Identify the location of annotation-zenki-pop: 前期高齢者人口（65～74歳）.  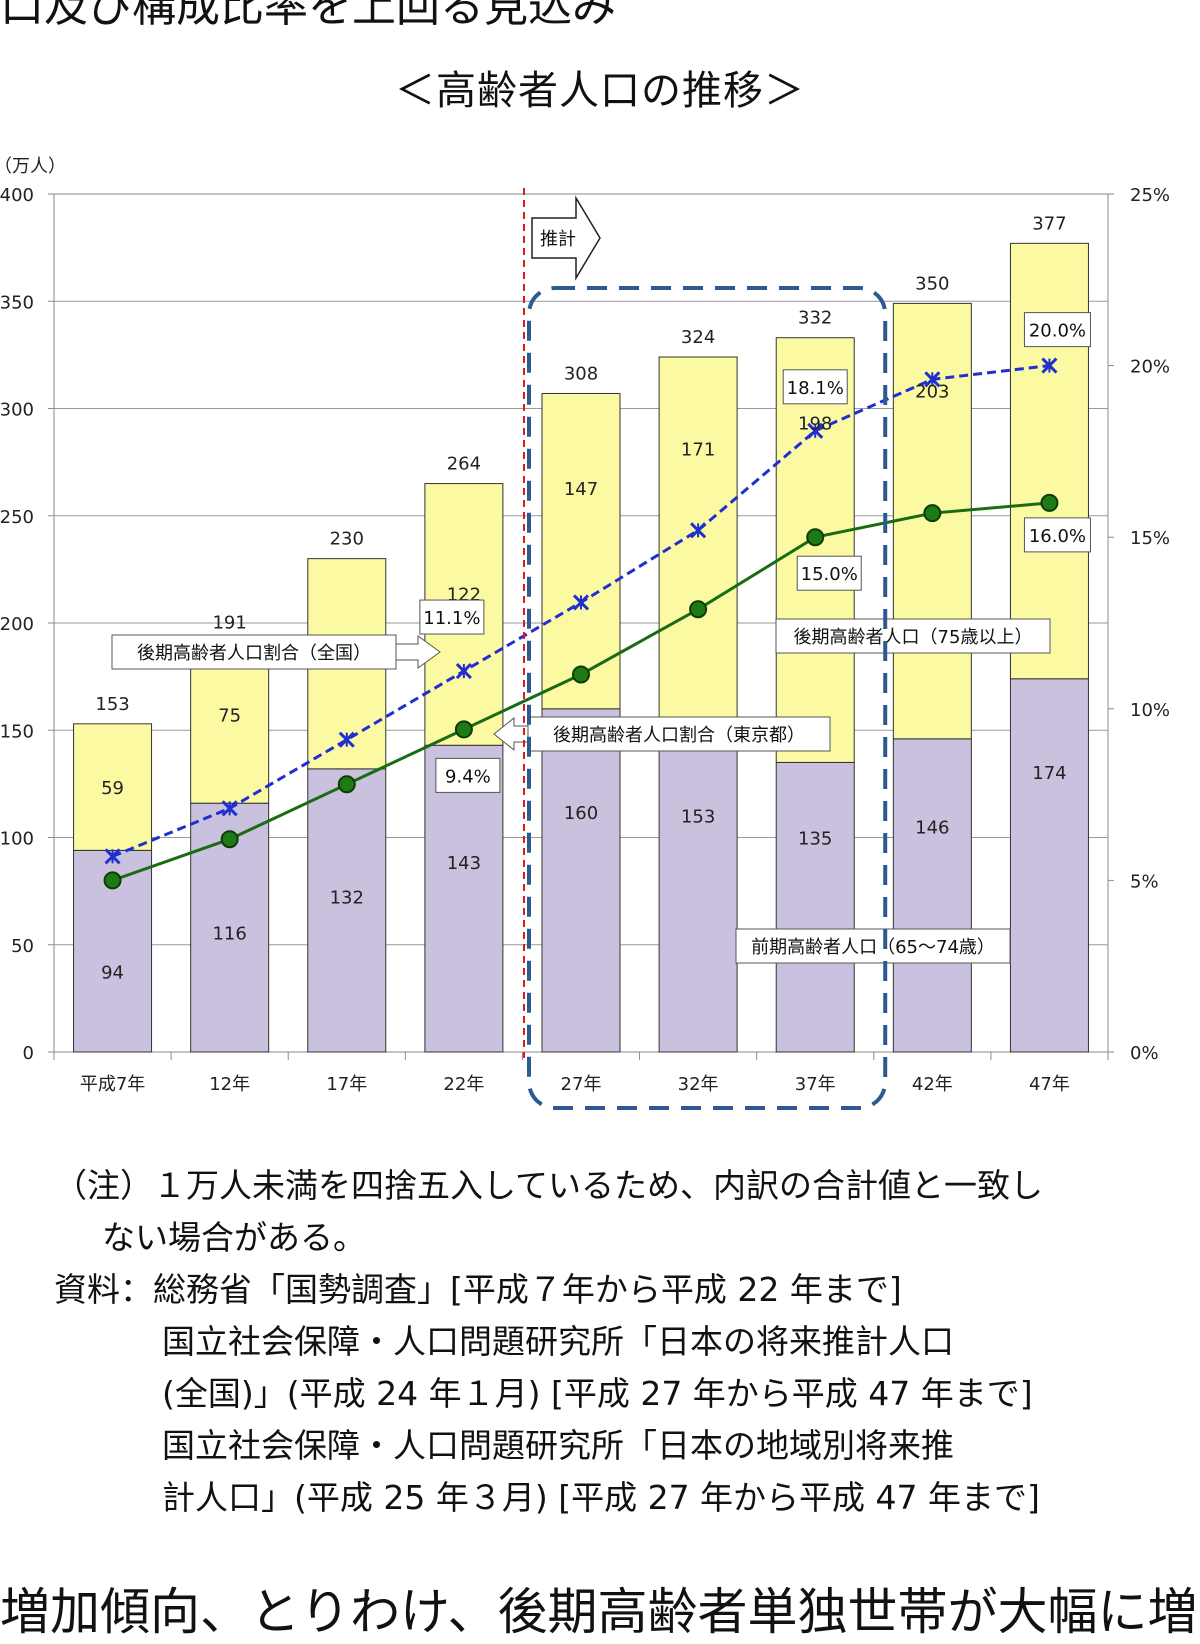
(873, 946).